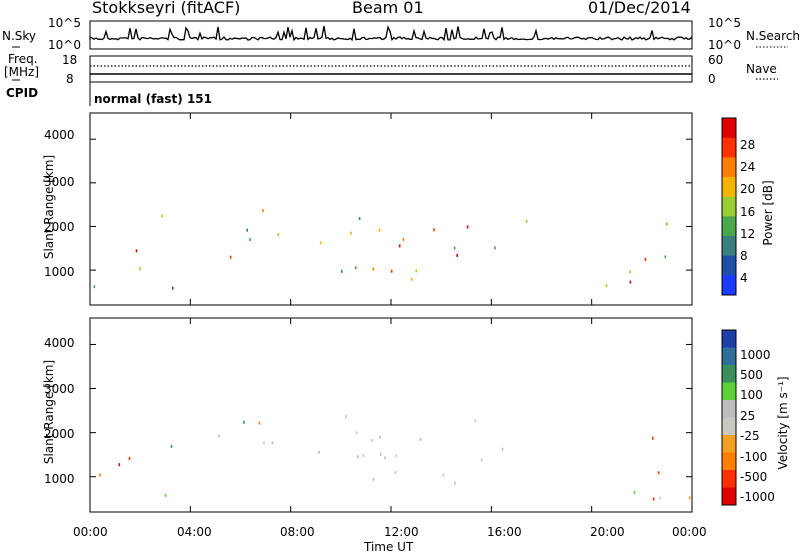 The image size is (800, 554). What do you see at coordinates (297, 532) in the screenshot?
I see `xtick-2: 08:00` at bounding box center [297, 532].